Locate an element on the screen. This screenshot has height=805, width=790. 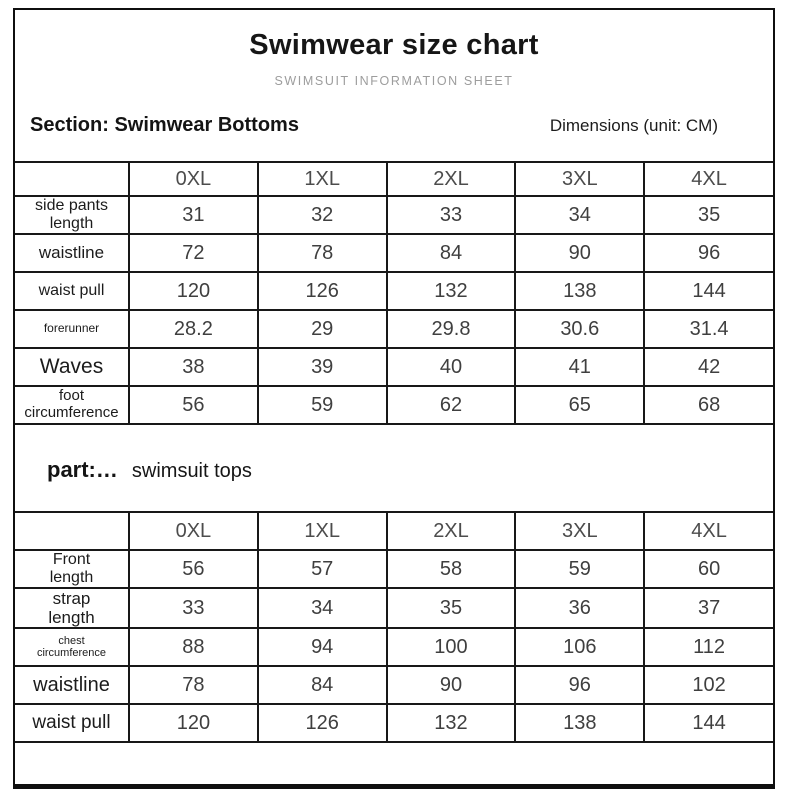
table-row-side-pants-length: side pants length 31 32 33 34 35 is located at coordinates (394, 215).